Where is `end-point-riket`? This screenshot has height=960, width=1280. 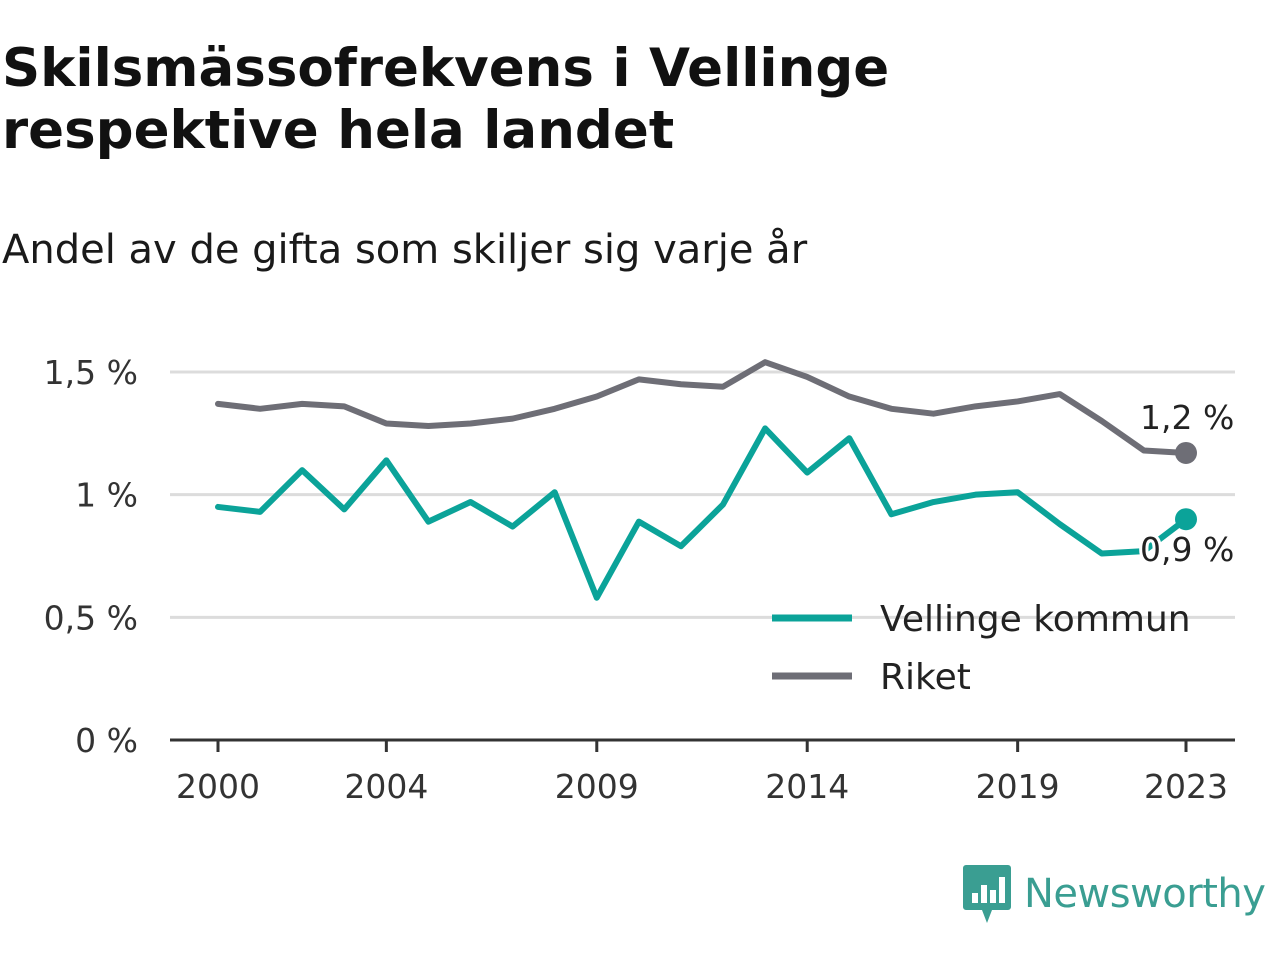 end-point-riket is located at coordinates (1186, 452).